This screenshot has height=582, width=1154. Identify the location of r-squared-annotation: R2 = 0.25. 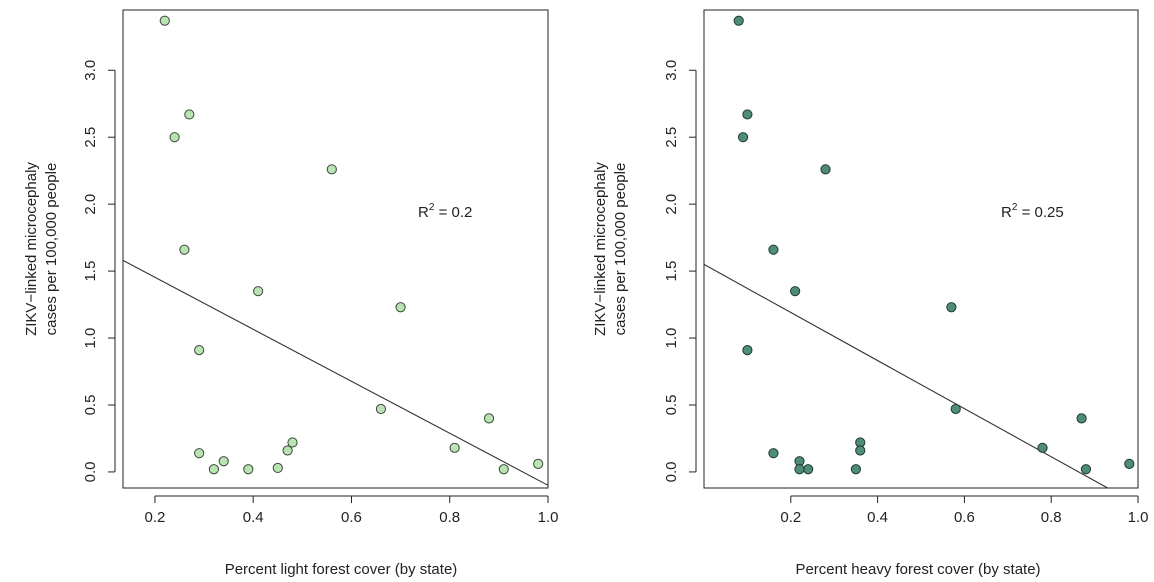
(1032, 211).